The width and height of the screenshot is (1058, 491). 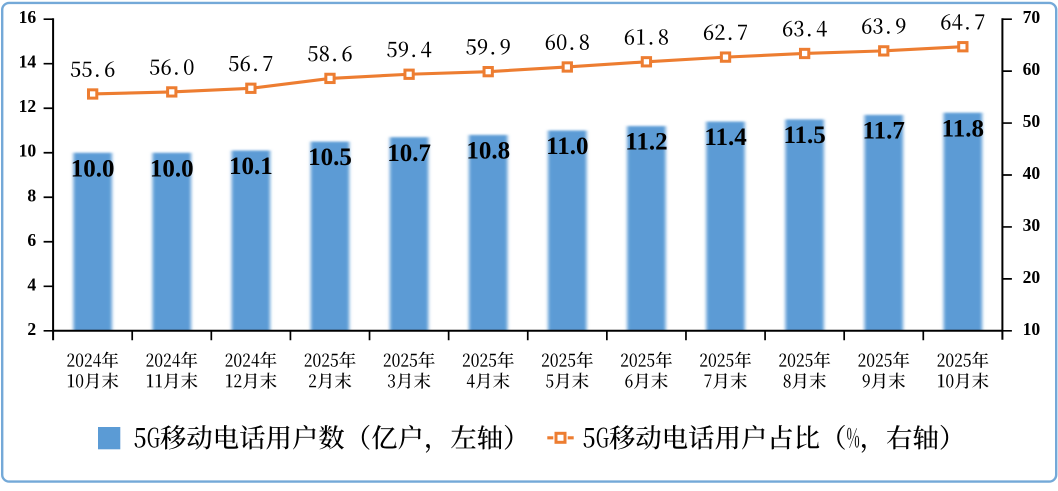 What do you see at coordinates (646, 142) in the screenshot?
I see `svg-text: 11.2` at bounding box center [646, 142].